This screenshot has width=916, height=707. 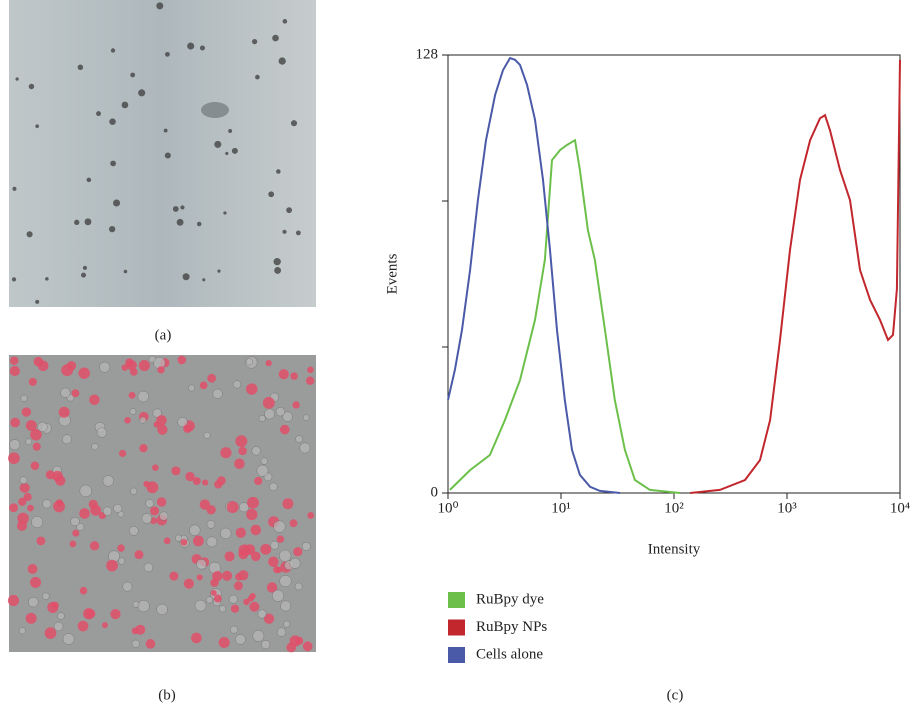 What do you see at coordinates (427, 54) in the screenshot?
I see `y-tick-label: 128` at bounding box center [427, 54].